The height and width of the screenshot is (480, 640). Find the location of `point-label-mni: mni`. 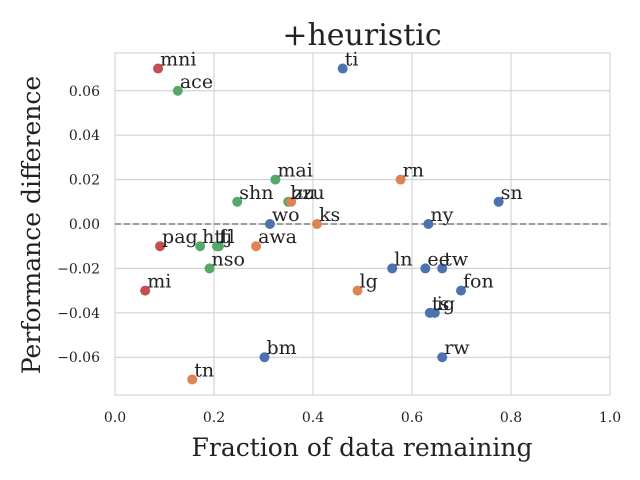

point-label-mni: mni is located at coordinates (178, 60).